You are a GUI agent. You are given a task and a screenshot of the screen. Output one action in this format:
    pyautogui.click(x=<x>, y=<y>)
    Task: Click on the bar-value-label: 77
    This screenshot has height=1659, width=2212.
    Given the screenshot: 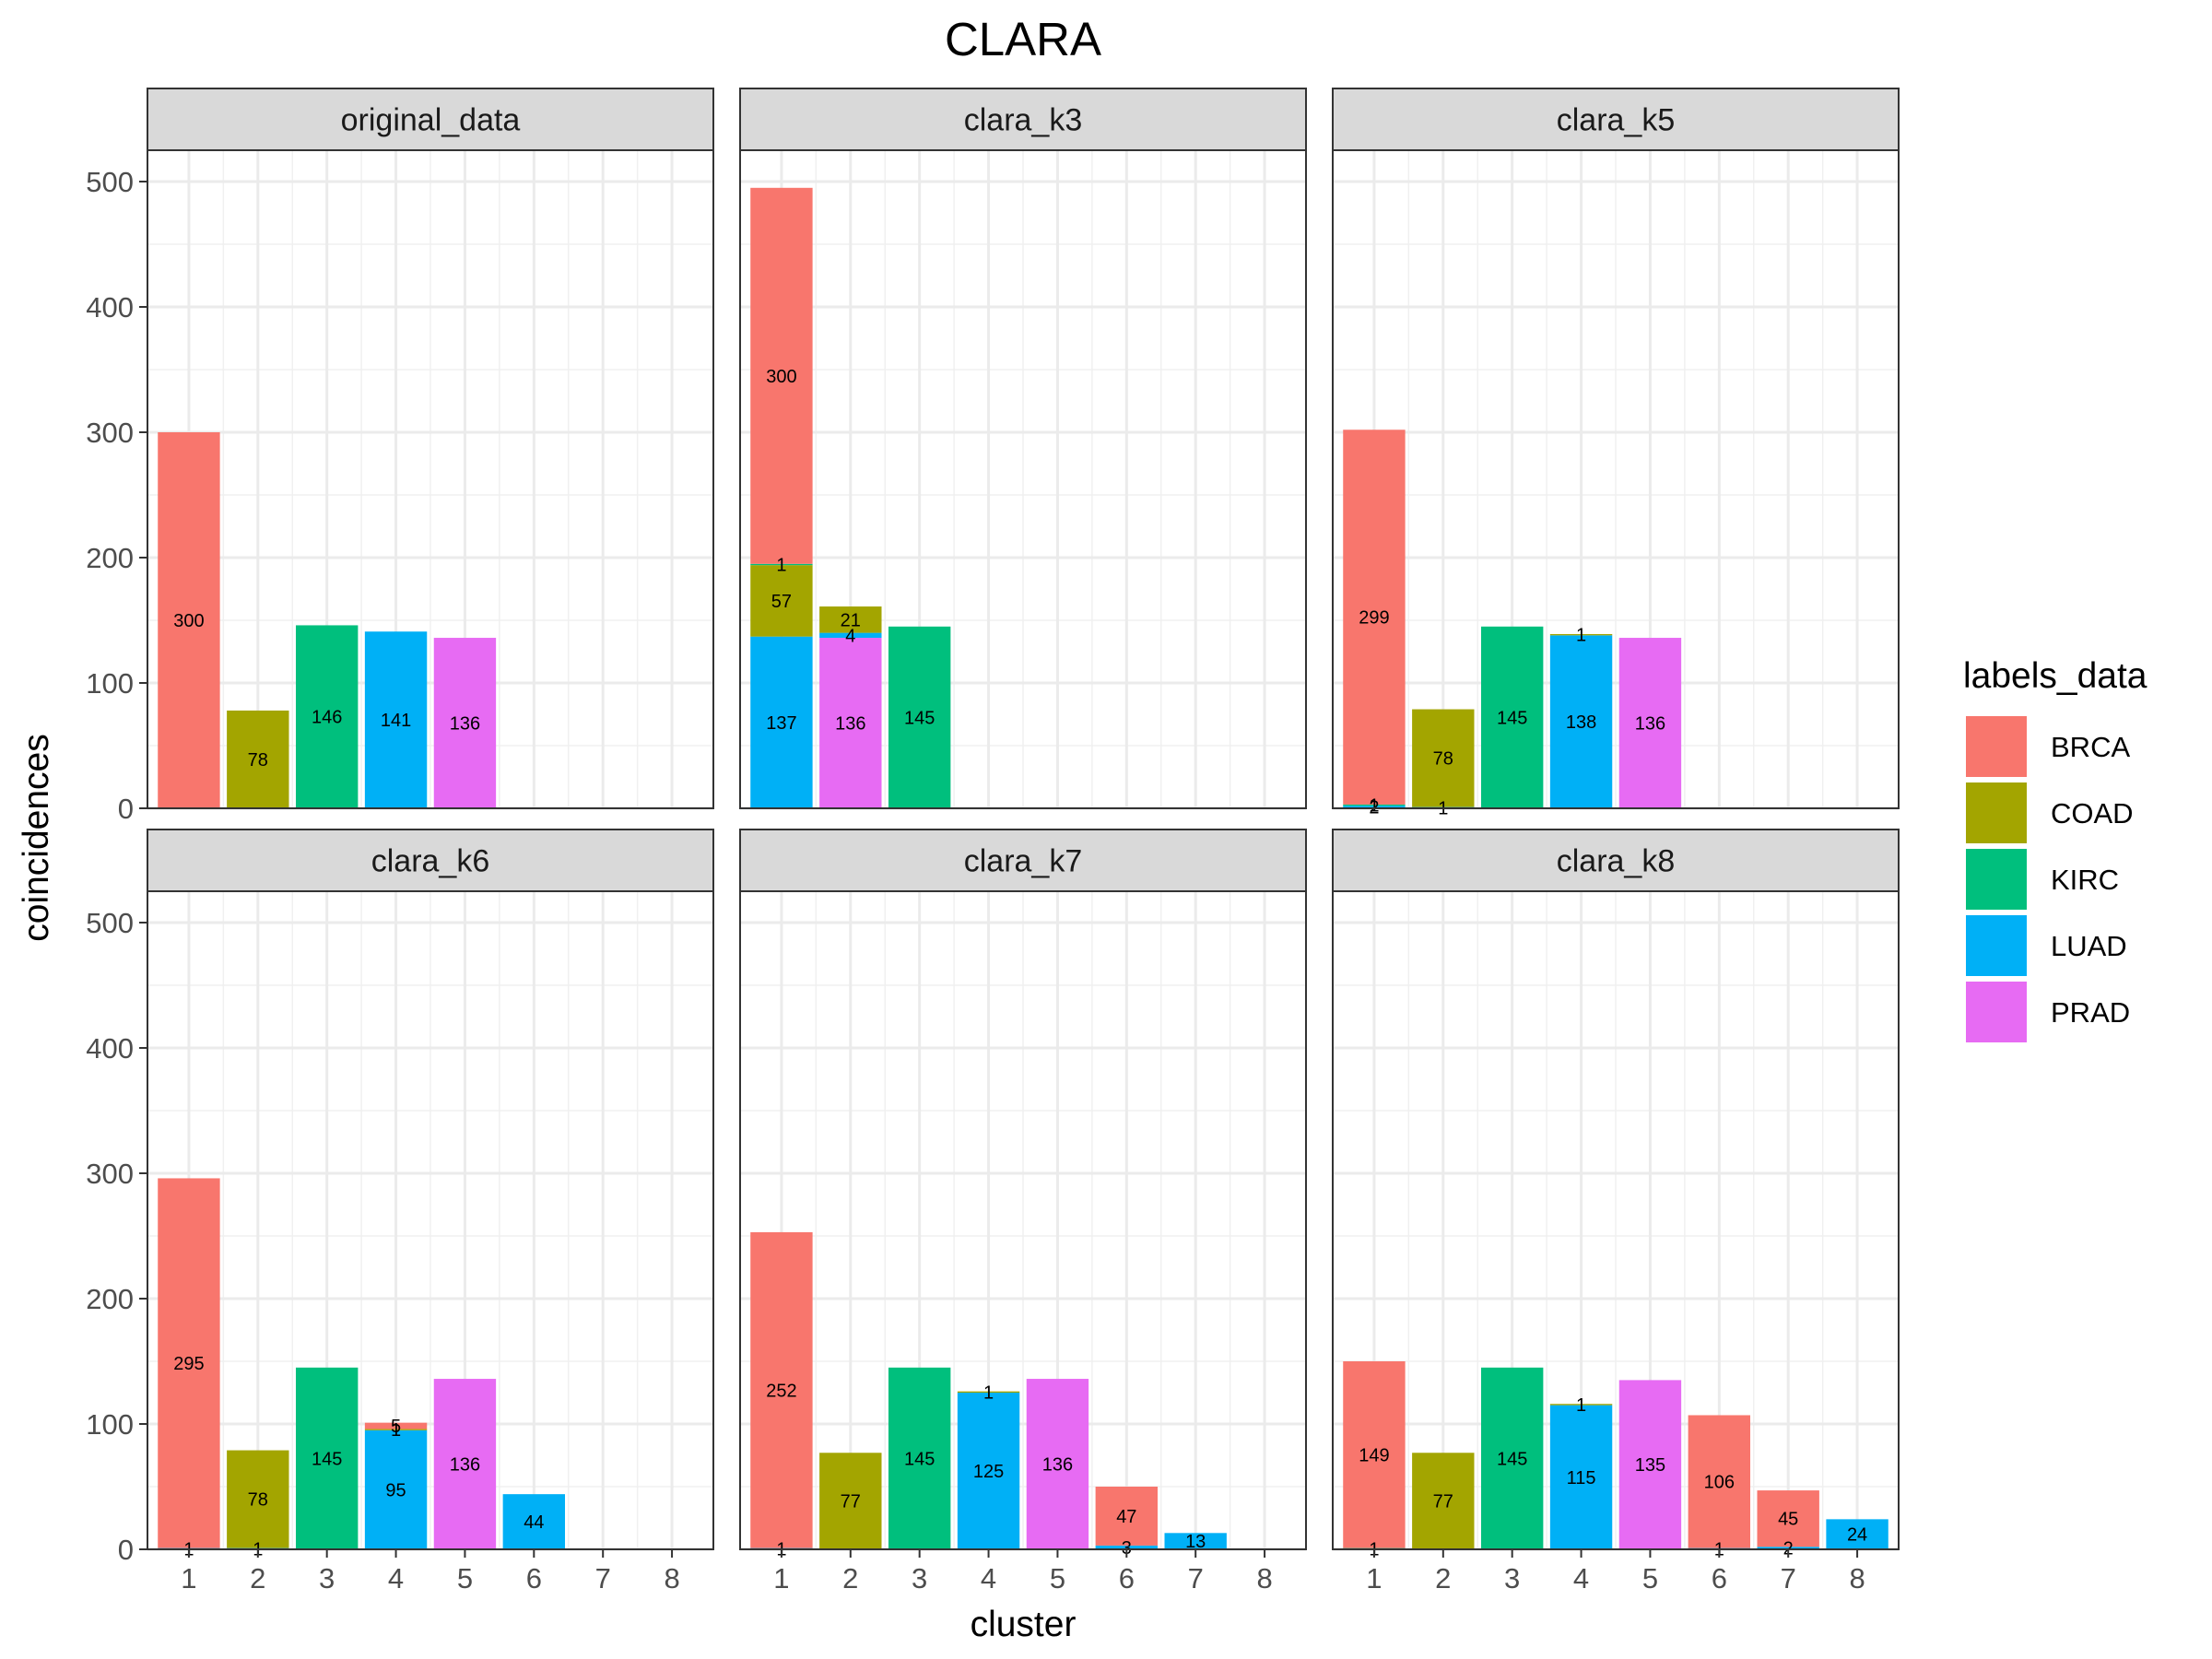 What is the action you would take?
    pyautogui.click(x=1443, y=1502)
    